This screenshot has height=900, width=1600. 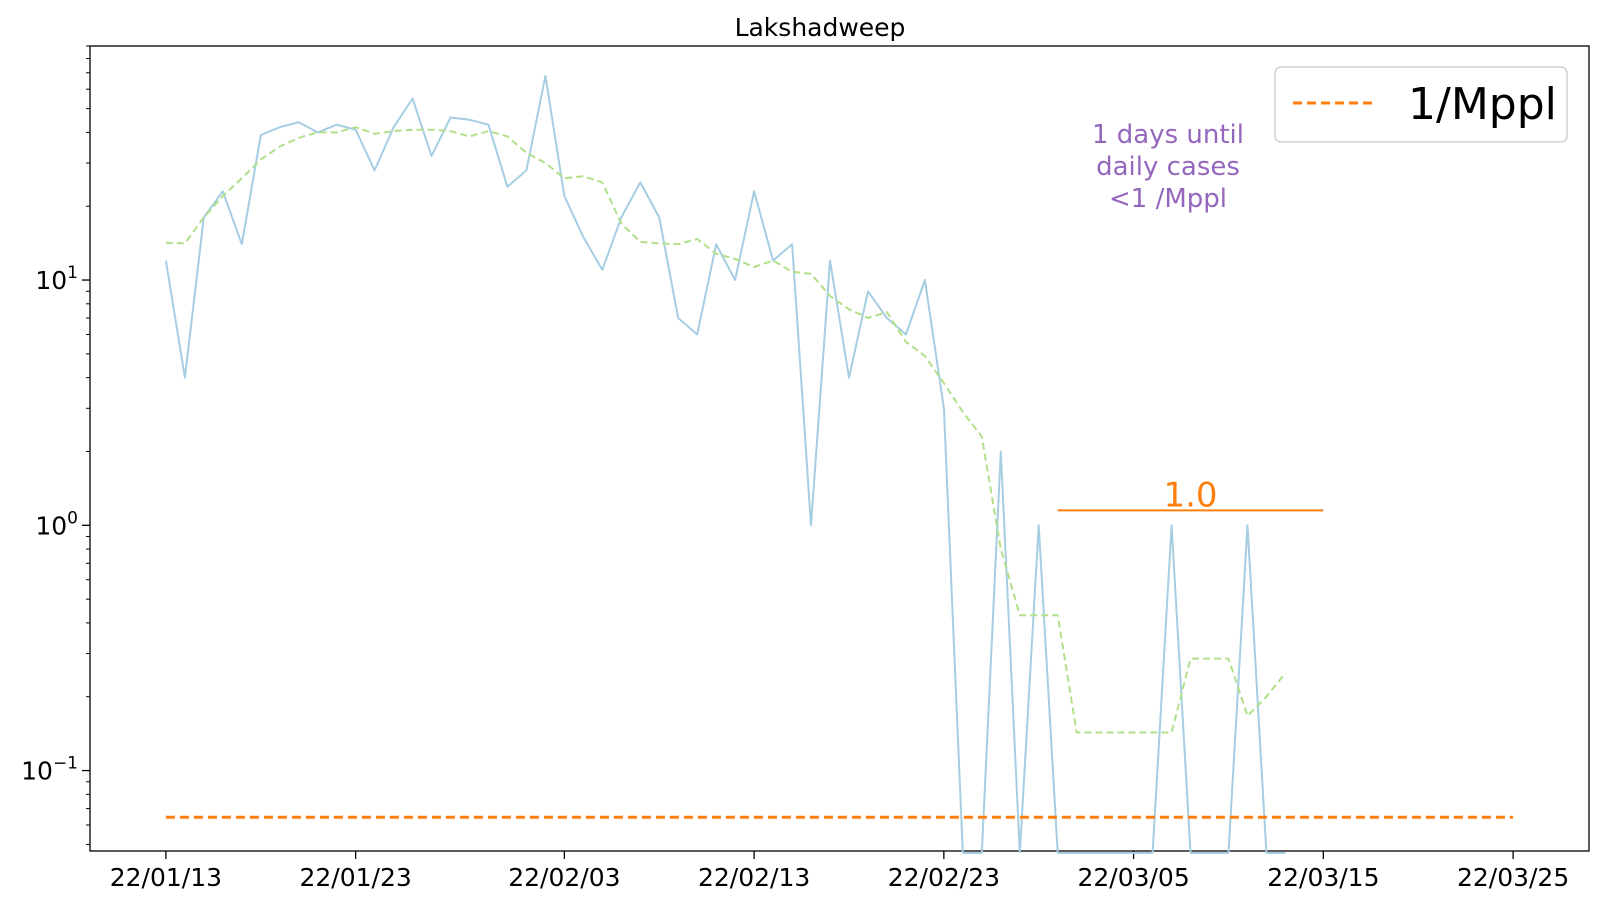 I want to click on x-tick-label: 22/03/25, so click(x=1513, y=877).